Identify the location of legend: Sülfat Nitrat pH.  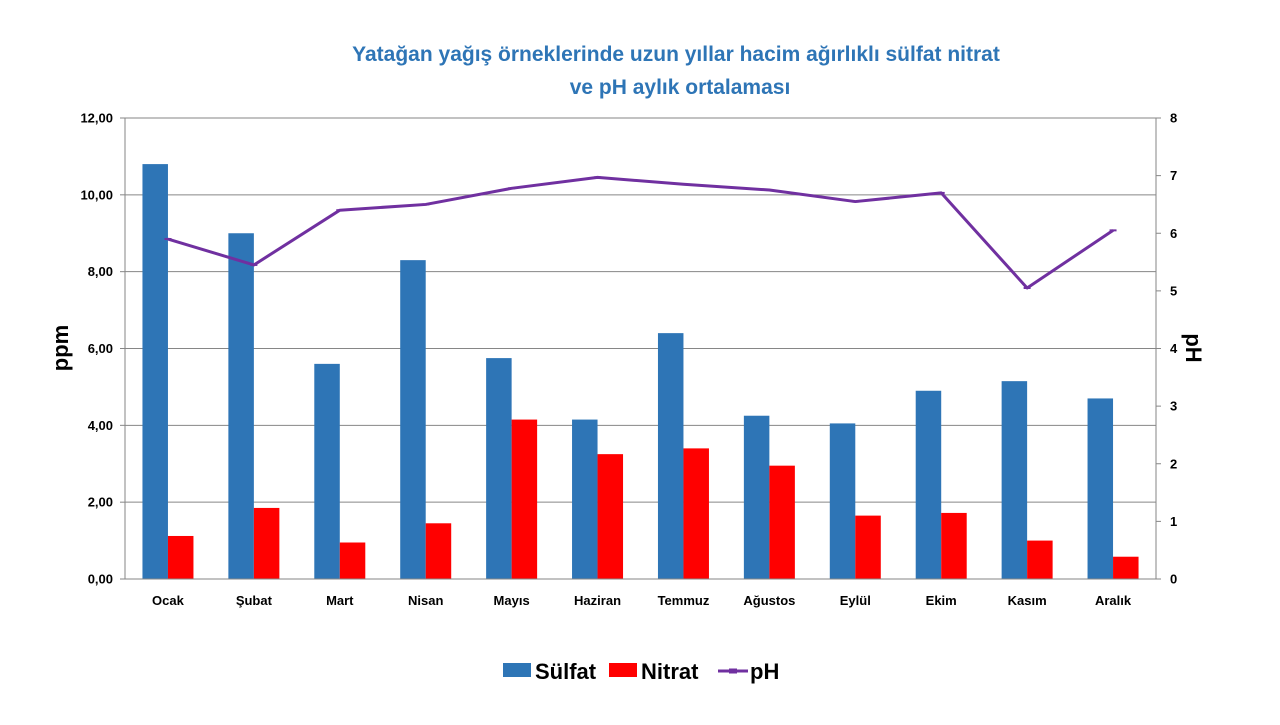
(641, 671).